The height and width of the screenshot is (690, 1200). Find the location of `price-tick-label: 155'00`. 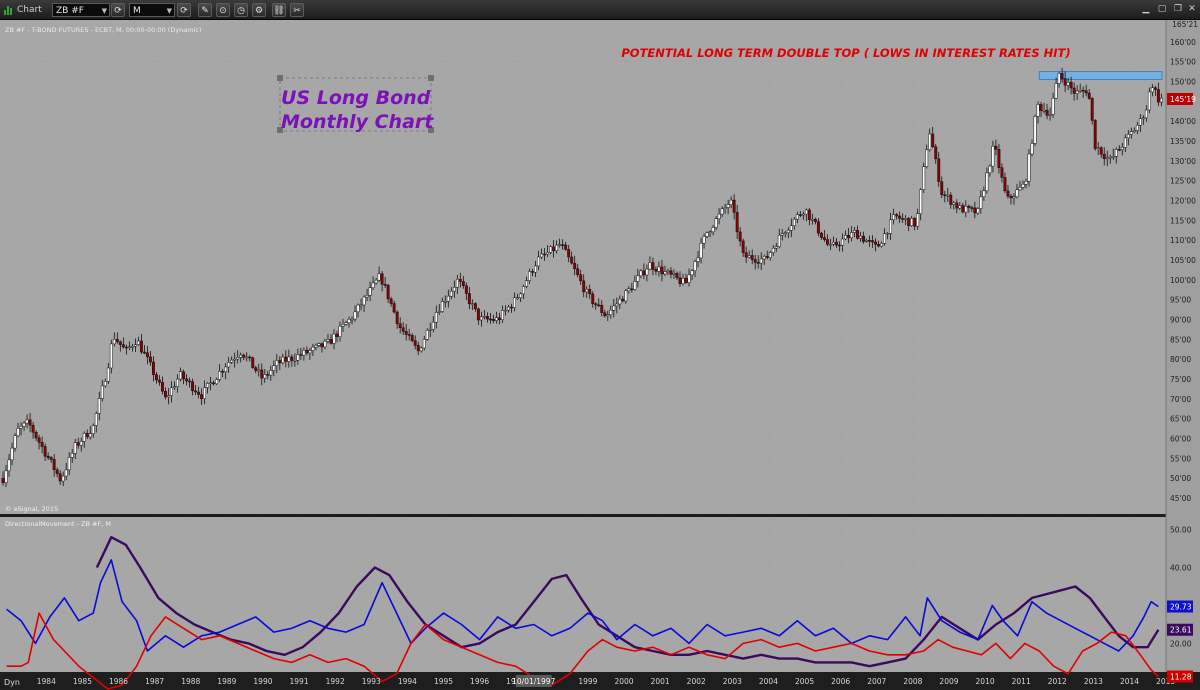

price-tick-label: 155'00 is located at coordinates (1183, 62).